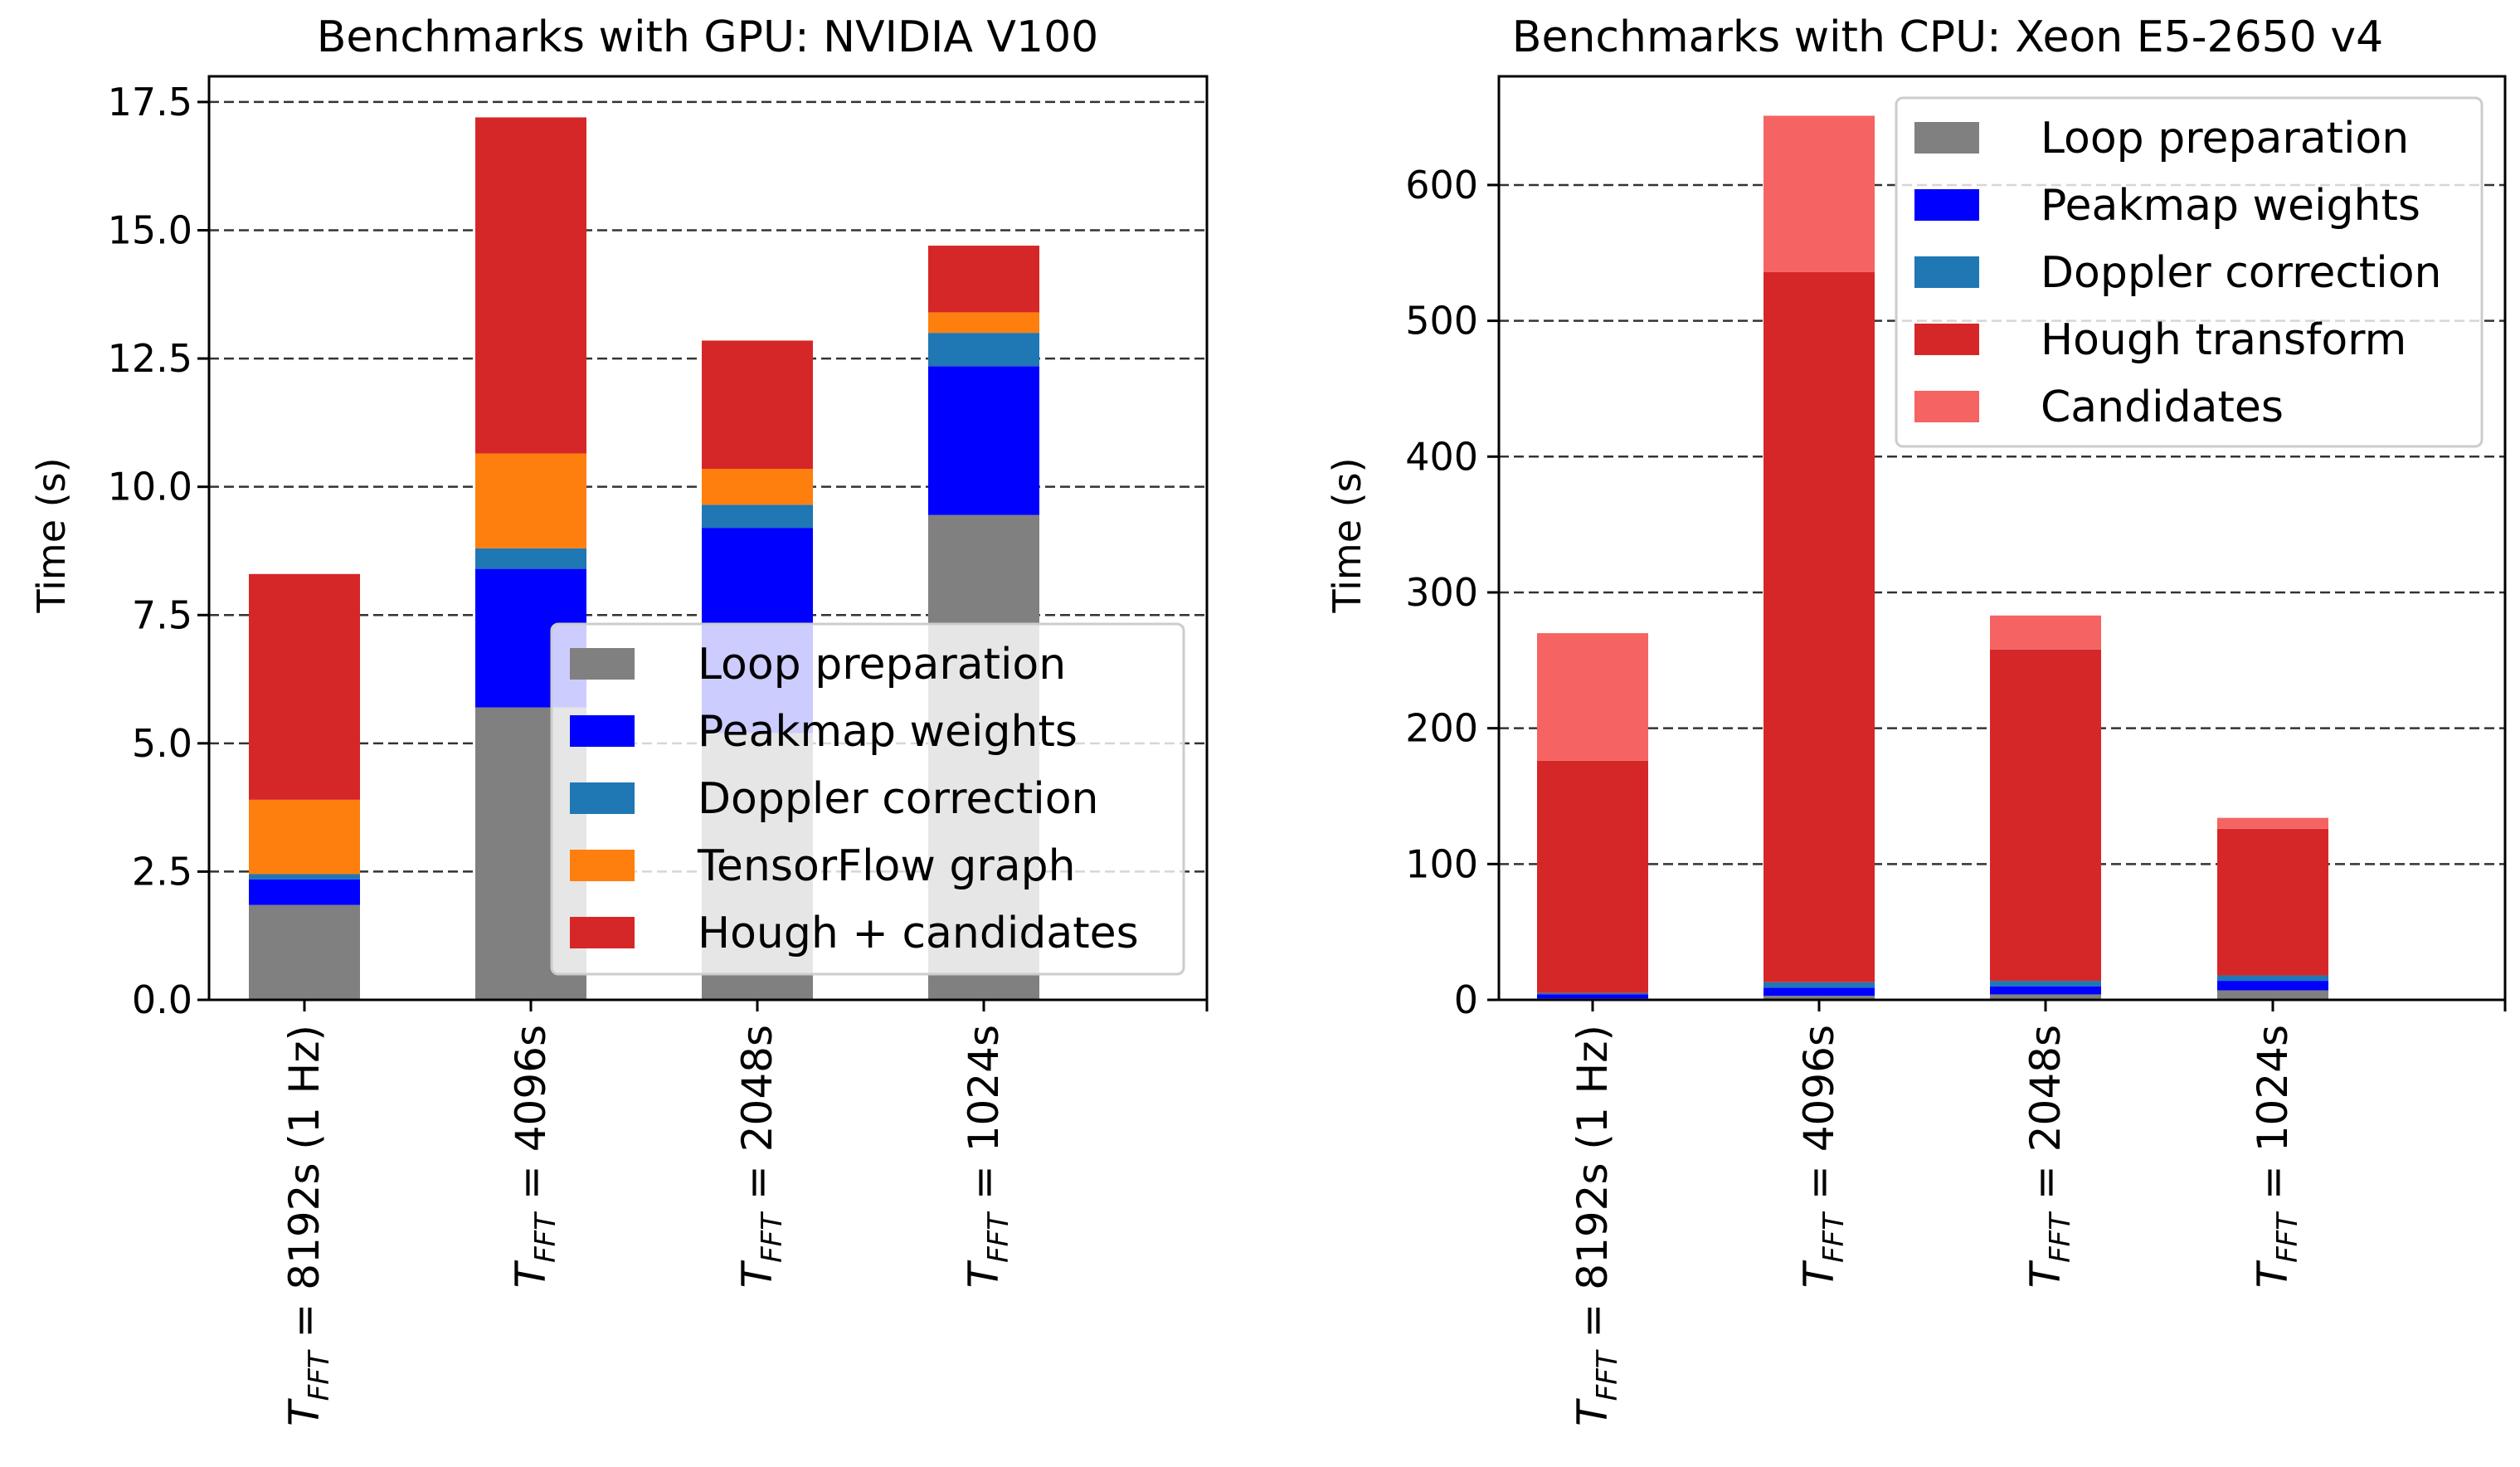 Image resolution: width=2520 pixels, height=1467 pixels. What do you see at coordinates (162, 999) in the screenshot?
I see `gpu-y-tick-label: 0.0` at bounding box center [162, 999].